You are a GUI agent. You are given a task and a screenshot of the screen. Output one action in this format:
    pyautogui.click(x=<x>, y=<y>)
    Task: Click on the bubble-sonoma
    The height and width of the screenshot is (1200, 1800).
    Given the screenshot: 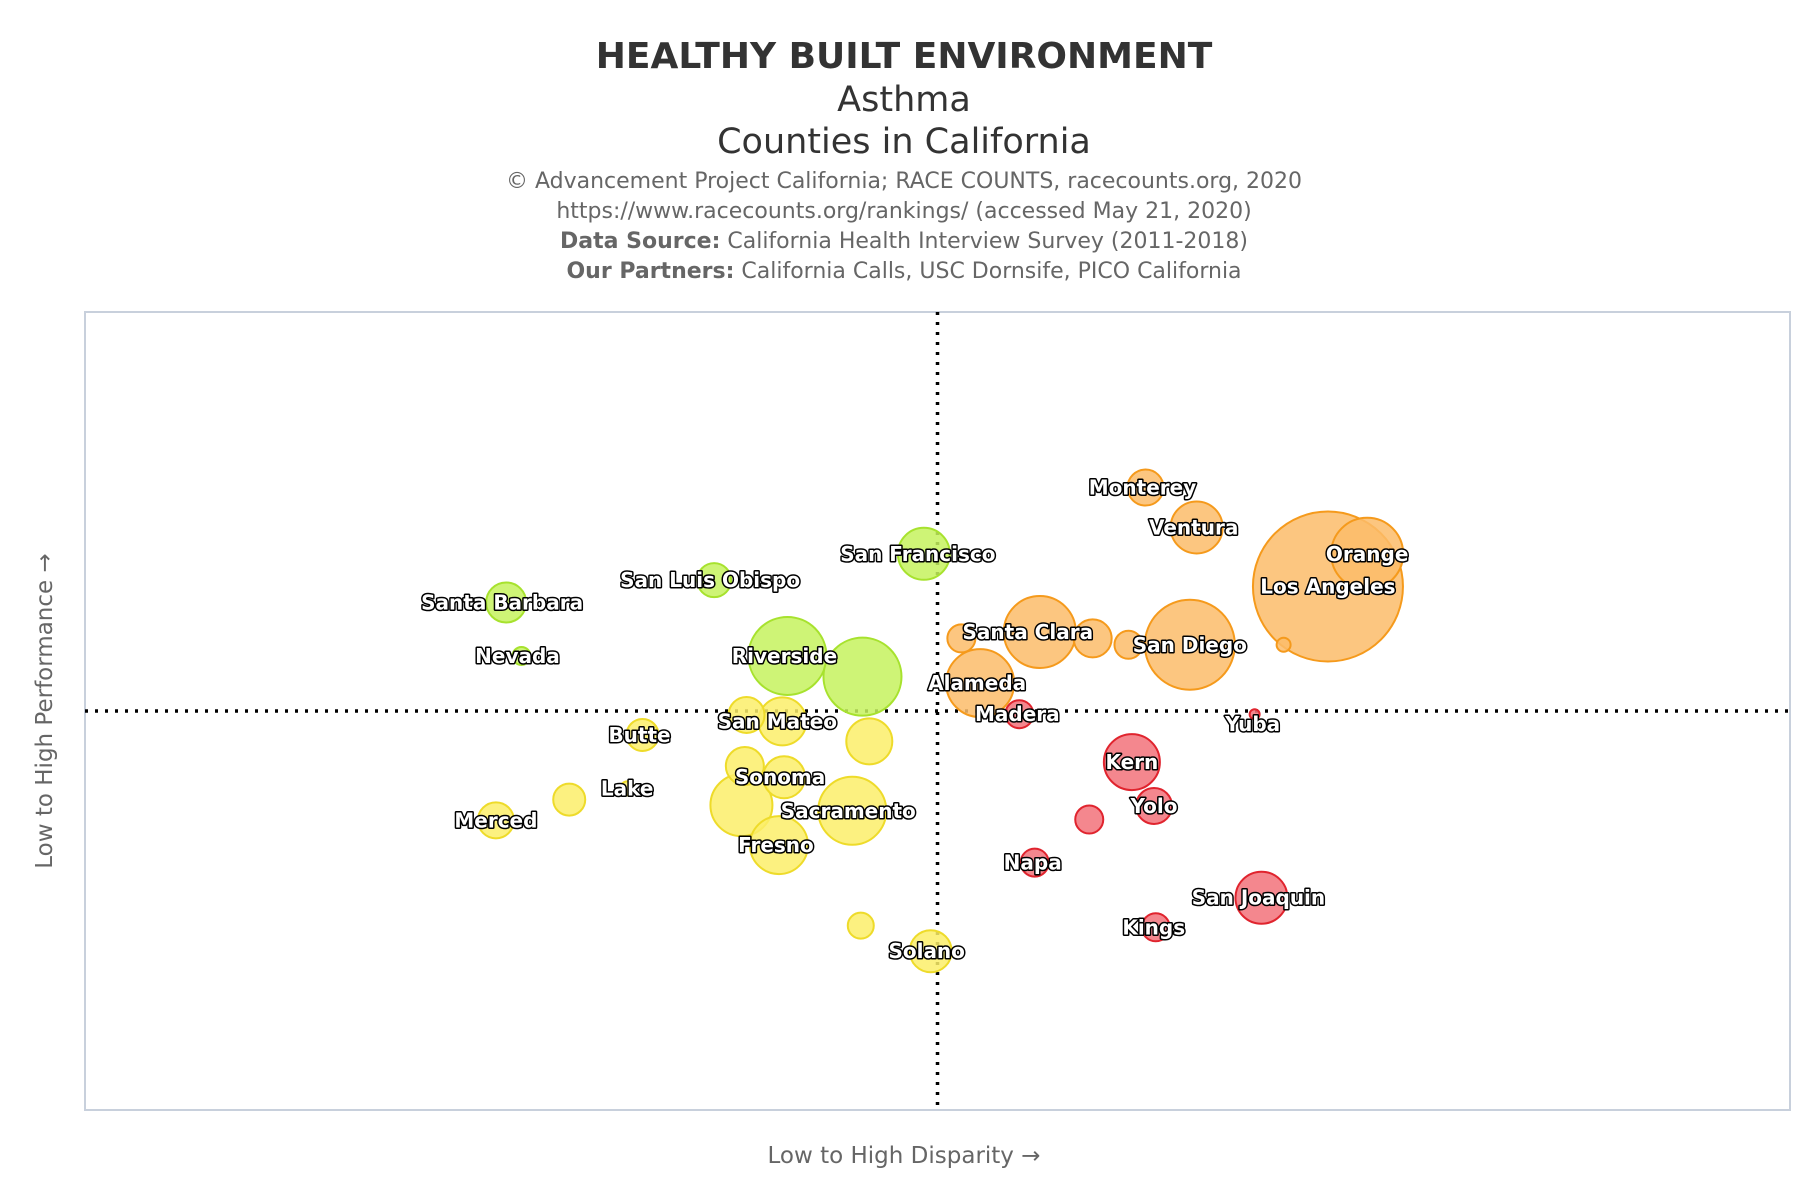 What is the action you would take?
    pyautogui.click(x=784, y=777)
    